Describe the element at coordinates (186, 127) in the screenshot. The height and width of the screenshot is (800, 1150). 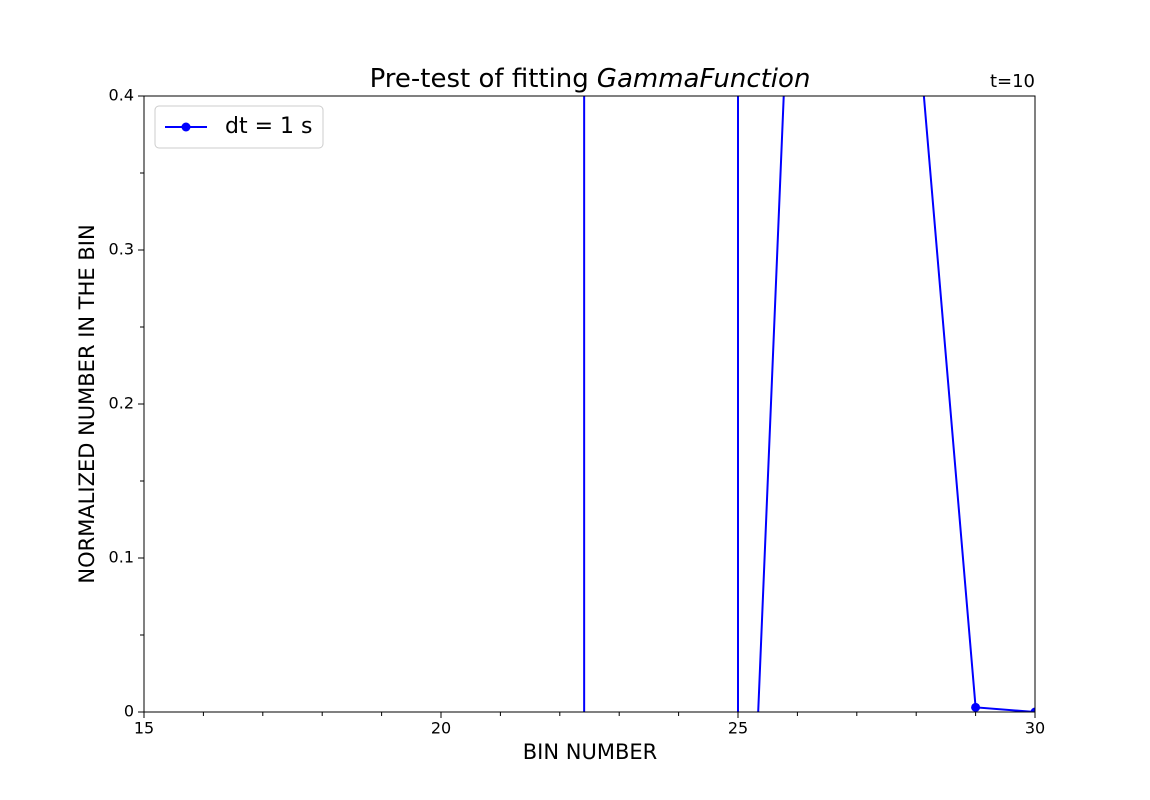
I see `legend-marker` at that location.